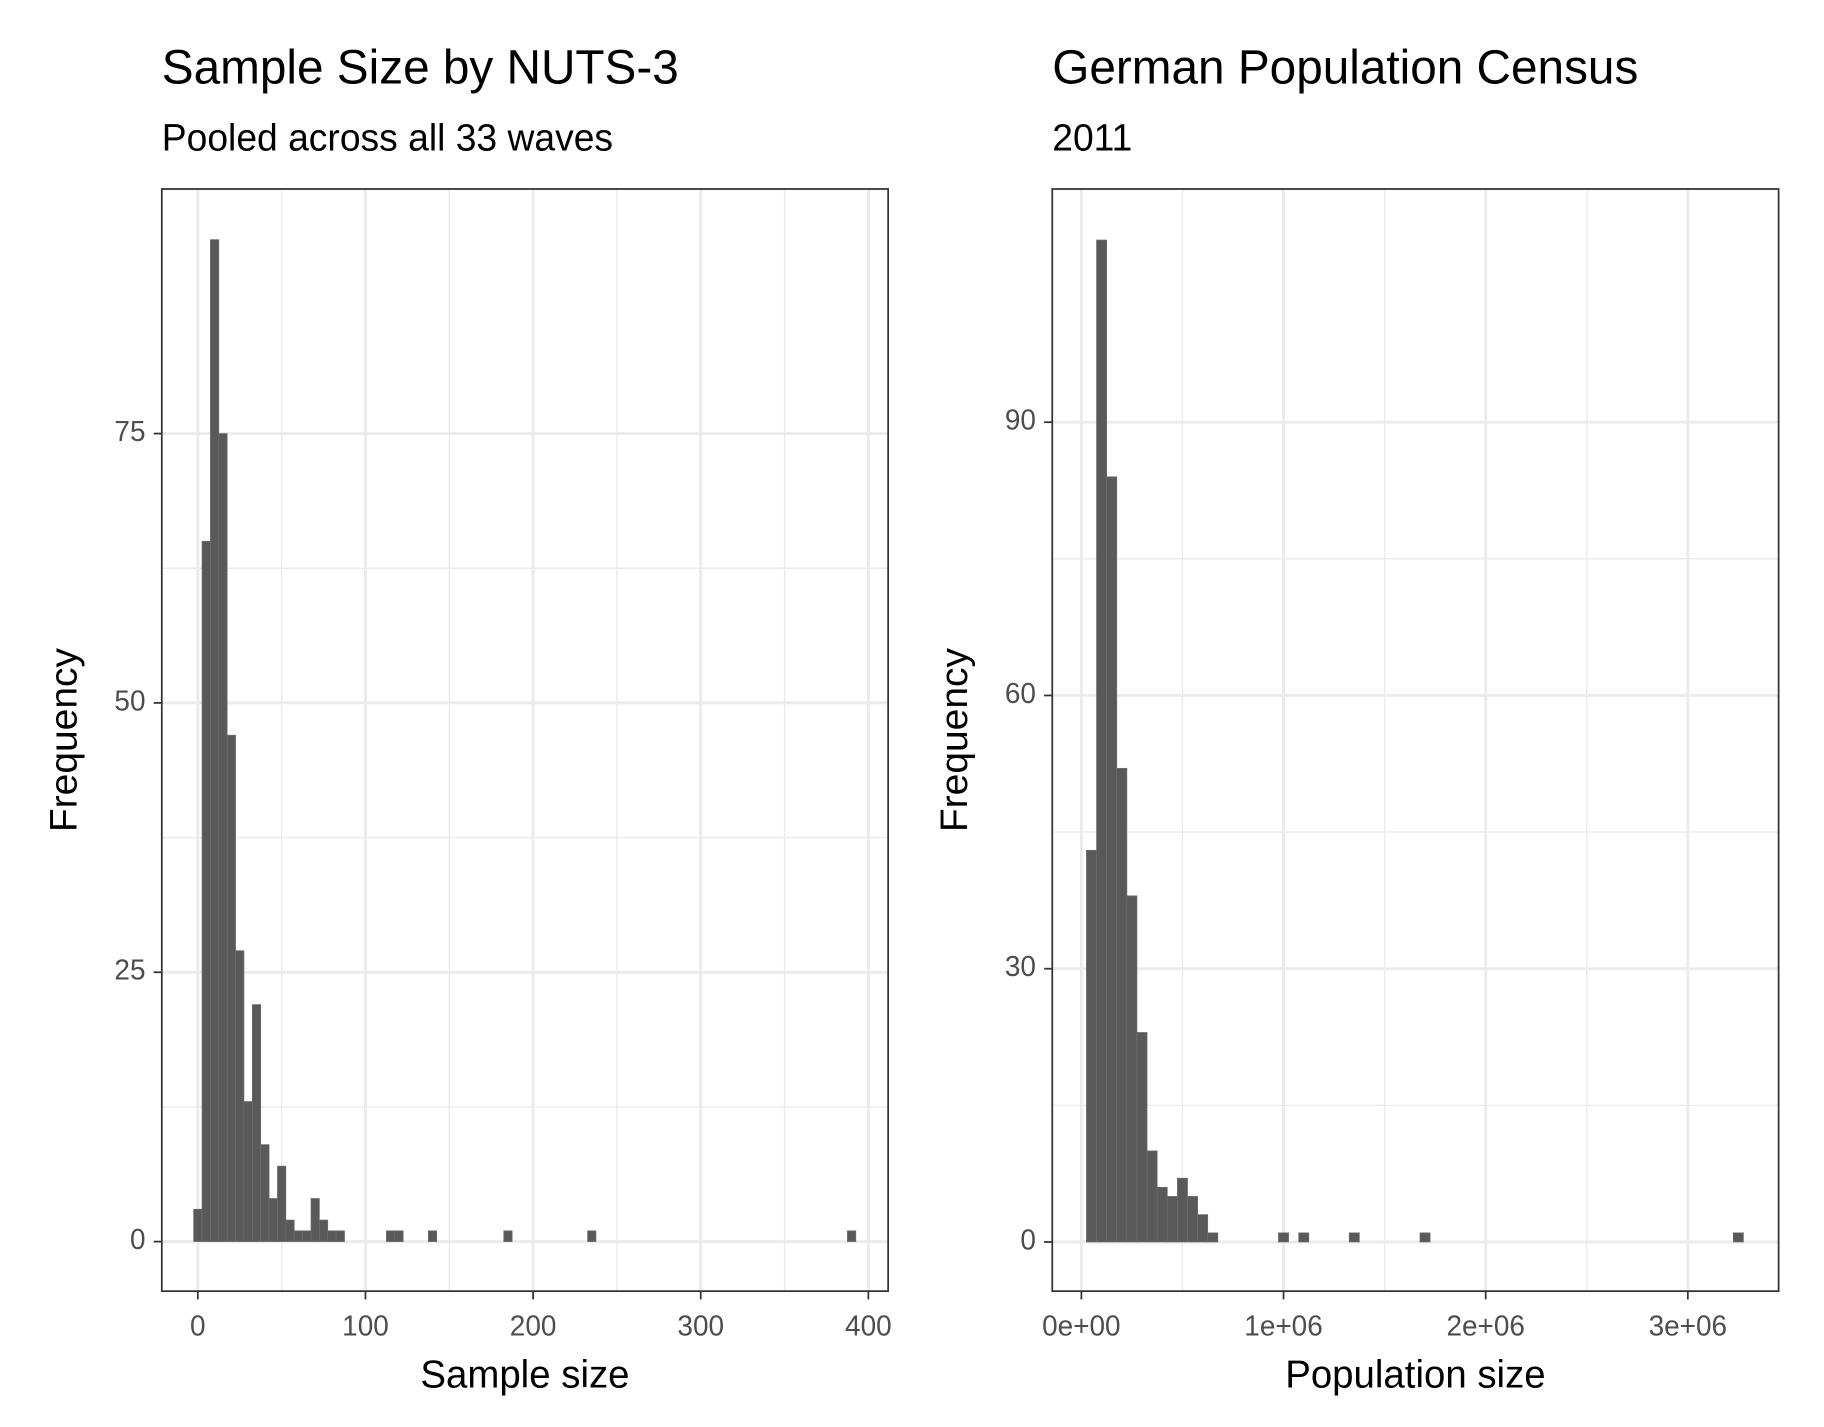  What do you see at coordinates (1485, 1325) in the screenshot?
I see `x-tick-label: 2e+06` at bounding box center [1485, 1325].